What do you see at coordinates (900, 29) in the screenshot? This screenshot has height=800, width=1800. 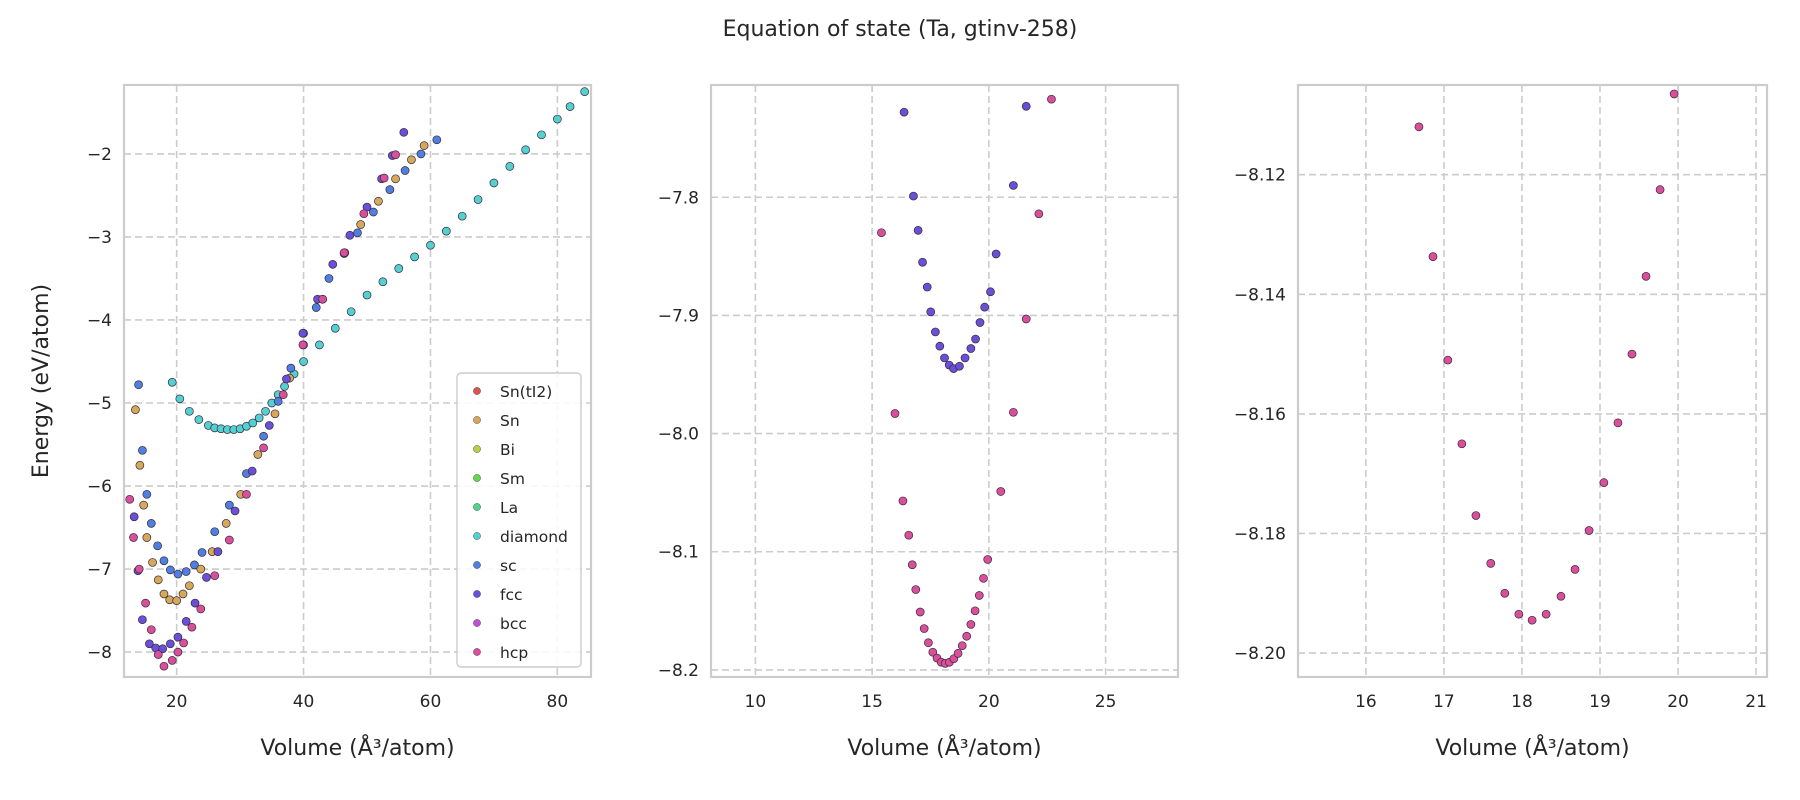 I see `figure-title: Equation of state (Ta, gtinv-258)` at bounding box center [900, 29].